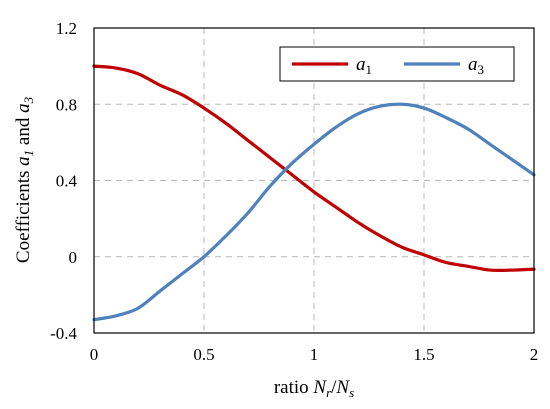 This screenshot has height=409, width=550. What do you see at coordinates (203, 354) in the screenshot?
I see `x-tick-label: 0.5` at bounding box center [203, 354].